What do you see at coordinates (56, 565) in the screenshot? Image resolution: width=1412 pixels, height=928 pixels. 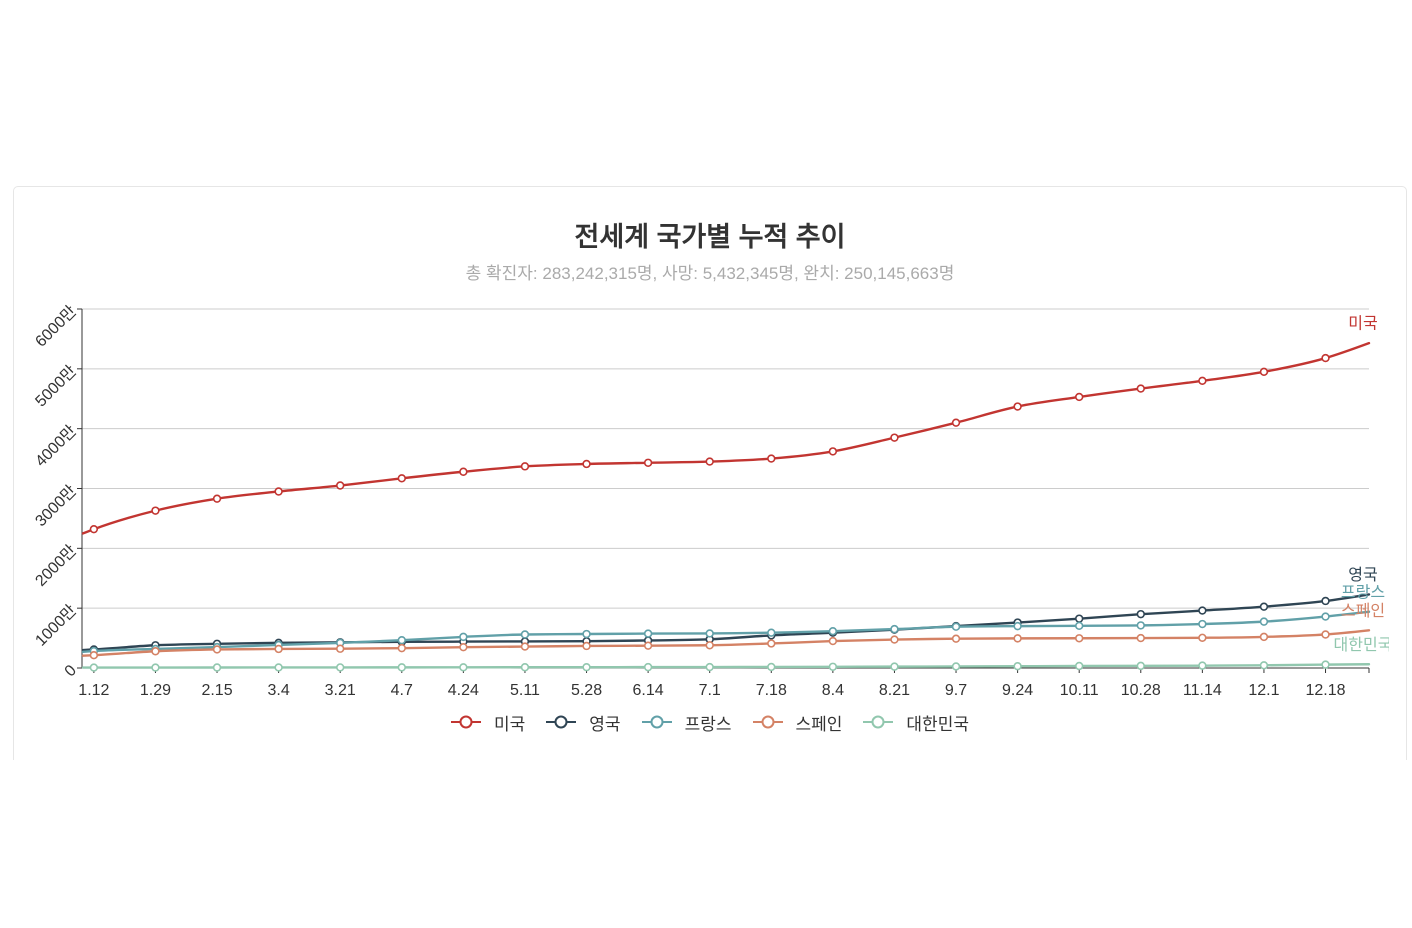 I see `y-tick-label: 2000만` at bounding box center [56, 565].